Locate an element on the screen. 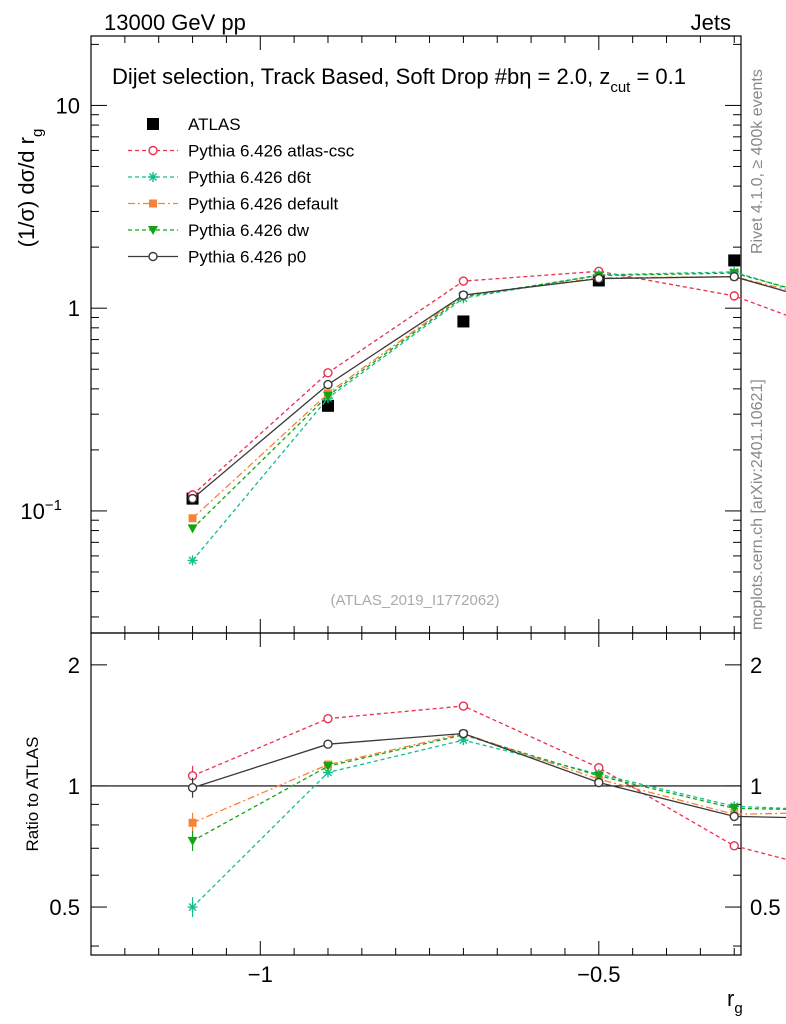 This screenshot has height=1024, width=786. x-tick-label: −1 is located at coordinates (260, 974).